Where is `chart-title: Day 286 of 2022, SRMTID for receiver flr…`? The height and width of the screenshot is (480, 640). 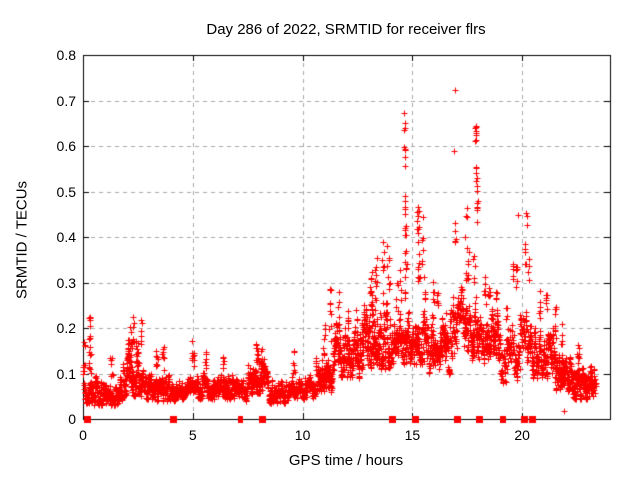 chart-title: Day 286 of 2022, SRMTID for receiver flr… is located at coordinates (346, 29).